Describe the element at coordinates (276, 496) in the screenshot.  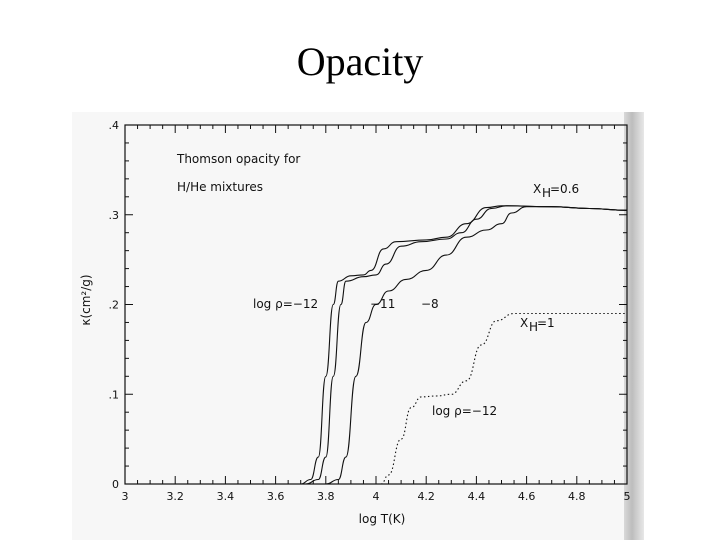
I see `x-tick-label: 3.6` at that location.